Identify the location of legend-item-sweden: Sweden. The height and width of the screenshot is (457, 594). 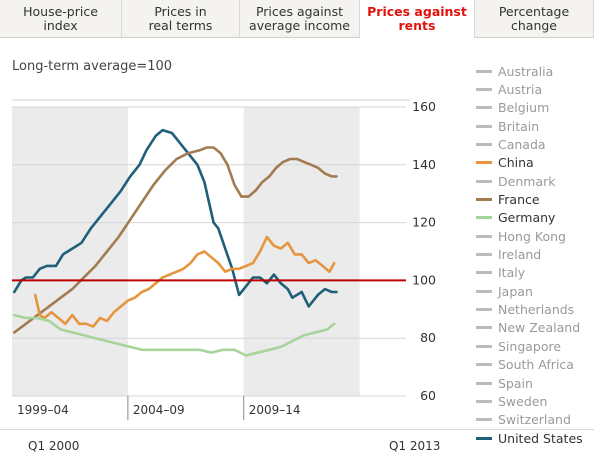
(535, 401).